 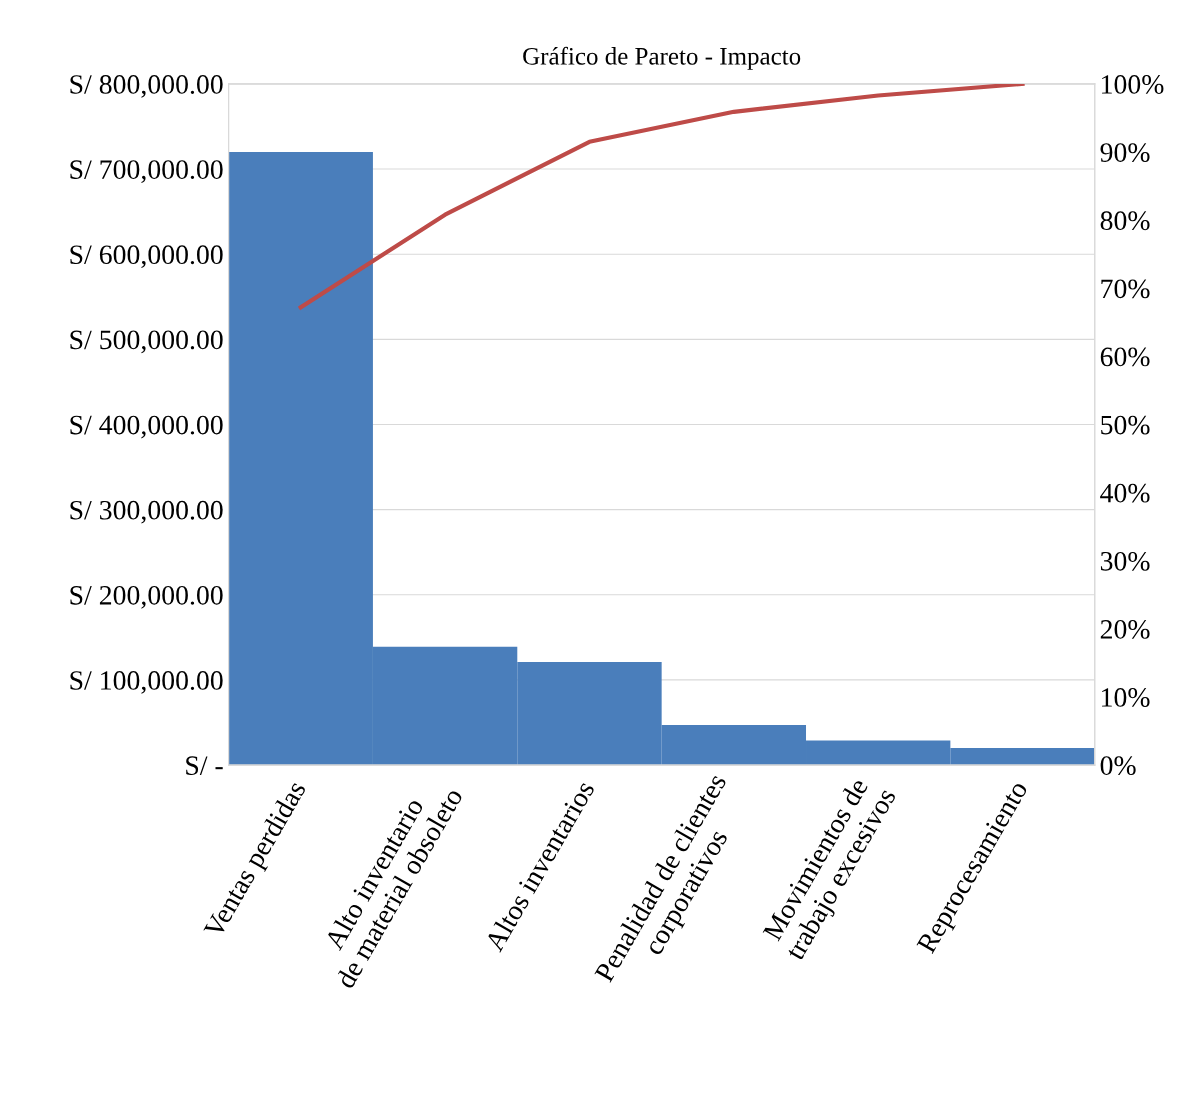 I want to click on y-tick-label: S/ 500,000.00, so click(x=146, y=342).